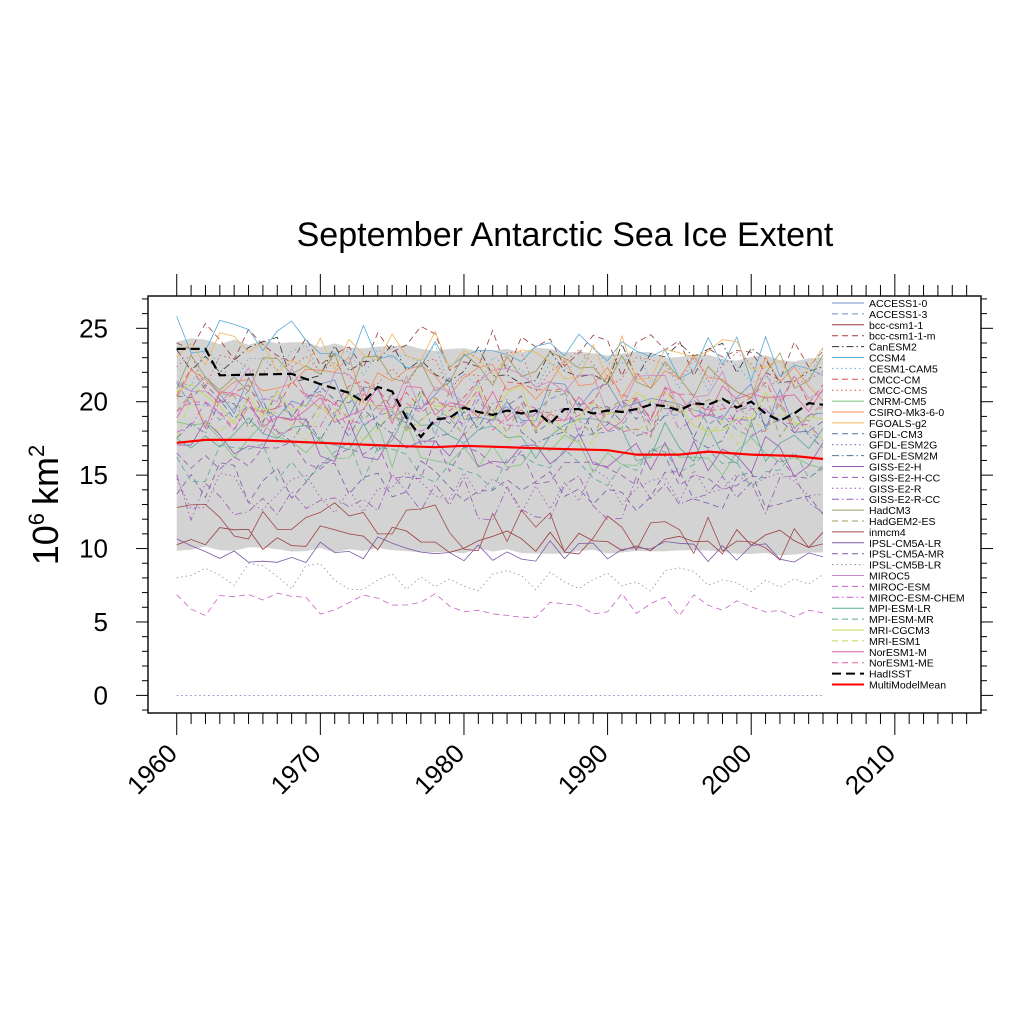  Describe the element at coordinates (905, 500) in the screenshot. I see `legend-label-giss-e2-r-cc: GISS-E2-R-CC` at that location.